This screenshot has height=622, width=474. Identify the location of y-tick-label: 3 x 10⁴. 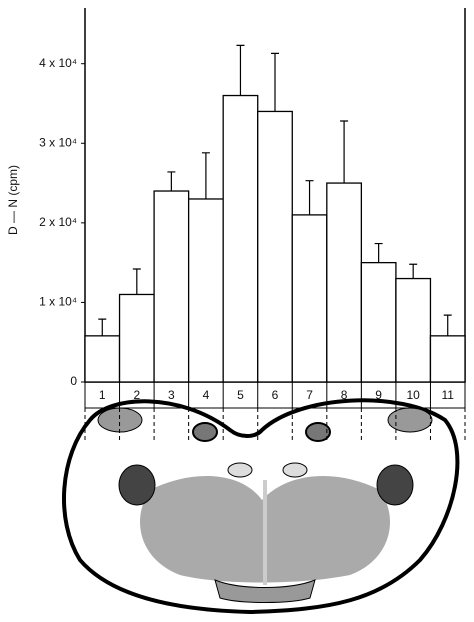
(58, 142).